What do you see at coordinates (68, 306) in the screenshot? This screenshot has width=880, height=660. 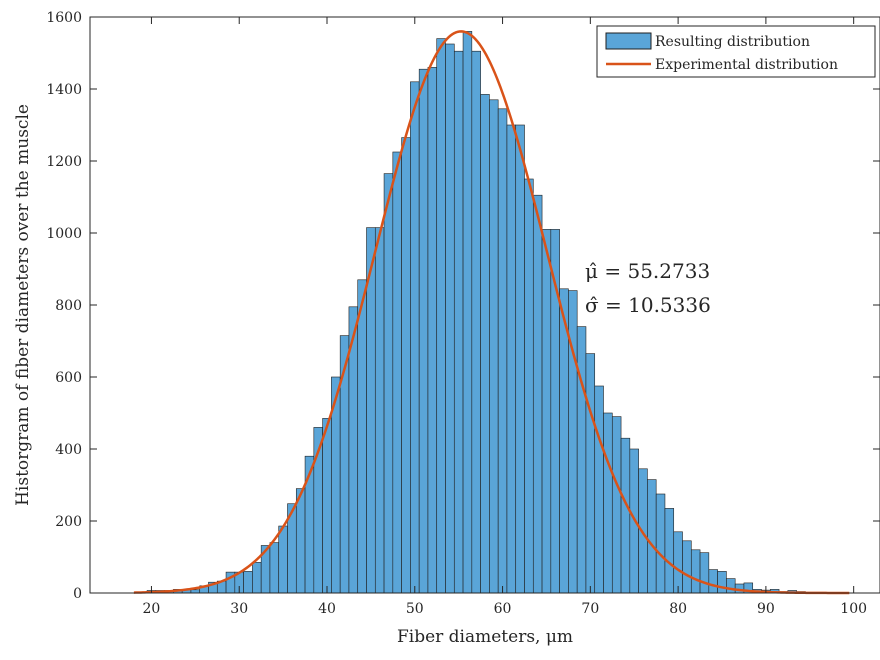 I see `y-tick-label: 800` at bounding box center [68, 306].